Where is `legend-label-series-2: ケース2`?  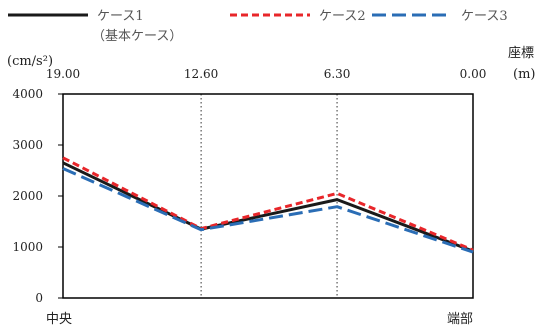 legend-label-series-2: ケース2 is located at coordinates (342, 16).